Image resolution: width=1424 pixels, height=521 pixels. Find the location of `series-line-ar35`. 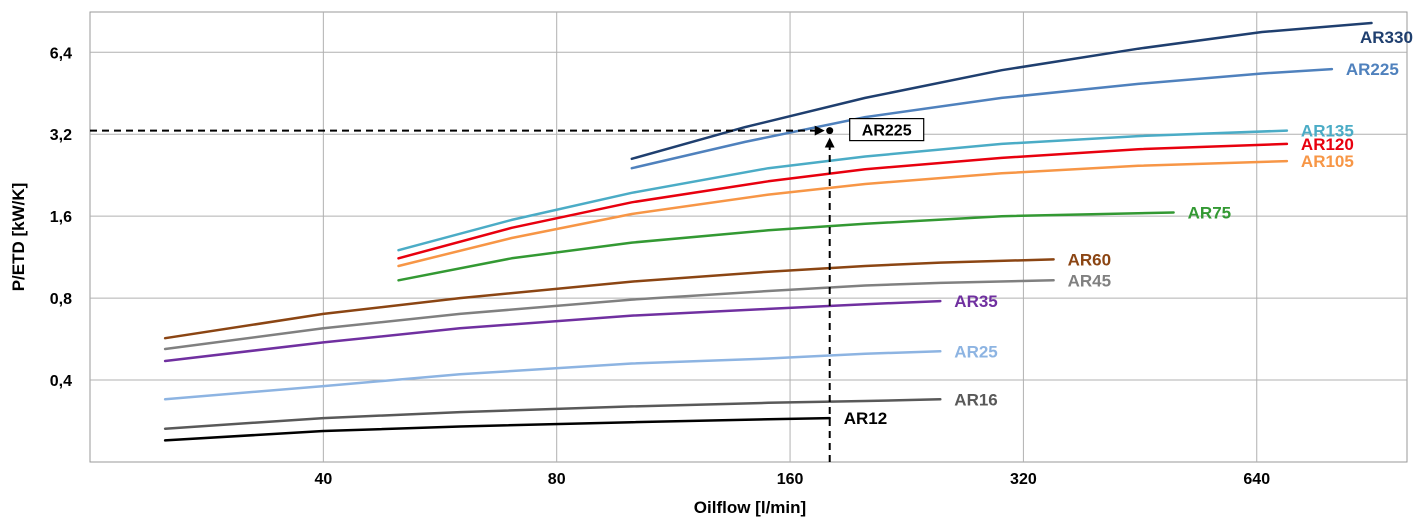

series-line-ar35 is located at coordinates (552, 331).